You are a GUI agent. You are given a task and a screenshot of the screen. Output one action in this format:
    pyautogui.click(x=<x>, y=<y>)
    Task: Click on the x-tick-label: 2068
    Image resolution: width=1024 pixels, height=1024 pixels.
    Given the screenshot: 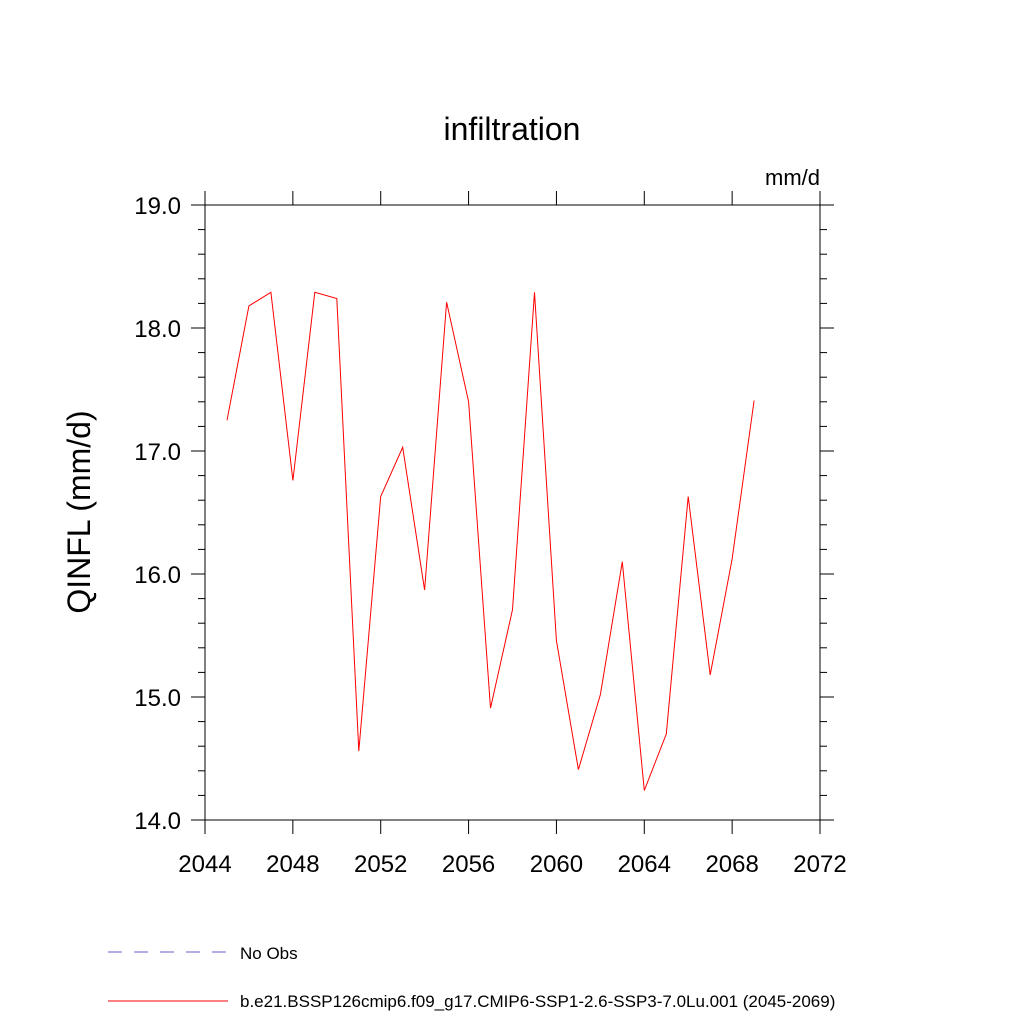 What is the action you would take?
    pyautogui.click(x=731, y=864)
    